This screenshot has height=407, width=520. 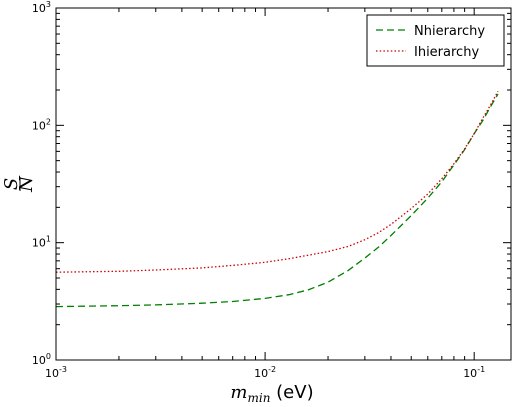 What do you see at coordinates (446, 52) in the screenshot?
I see `legend-label-ihierarchy: Ihierarchy` at bounding box center [446, 52].